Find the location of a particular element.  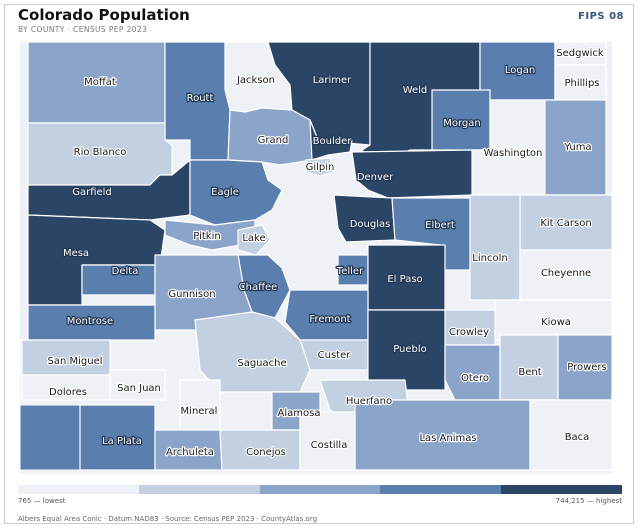

county-shape-pueblo is located at coordinates (406, 350).